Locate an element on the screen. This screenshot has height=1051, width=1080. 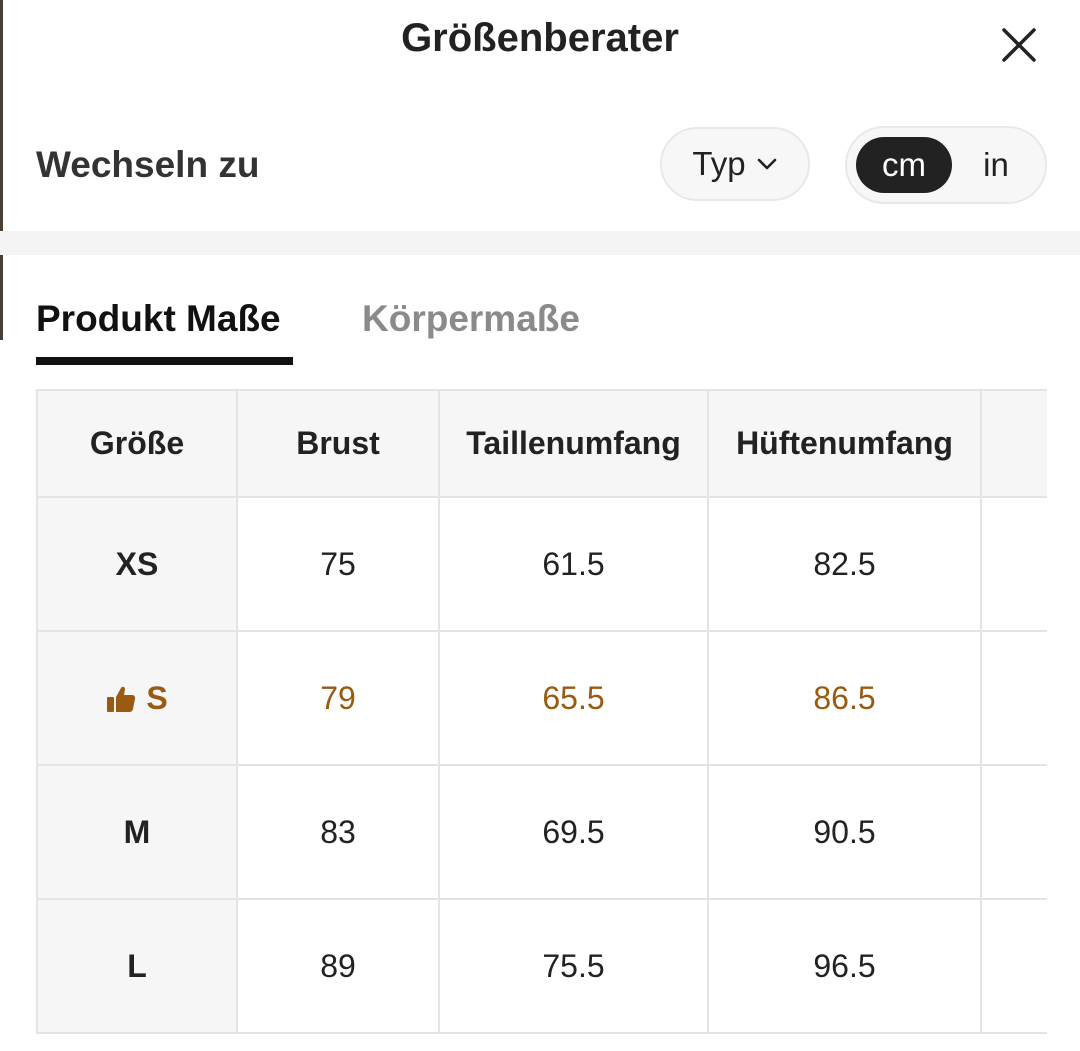
switch-label: Wechseln zu is located at coordinates (148, 164).